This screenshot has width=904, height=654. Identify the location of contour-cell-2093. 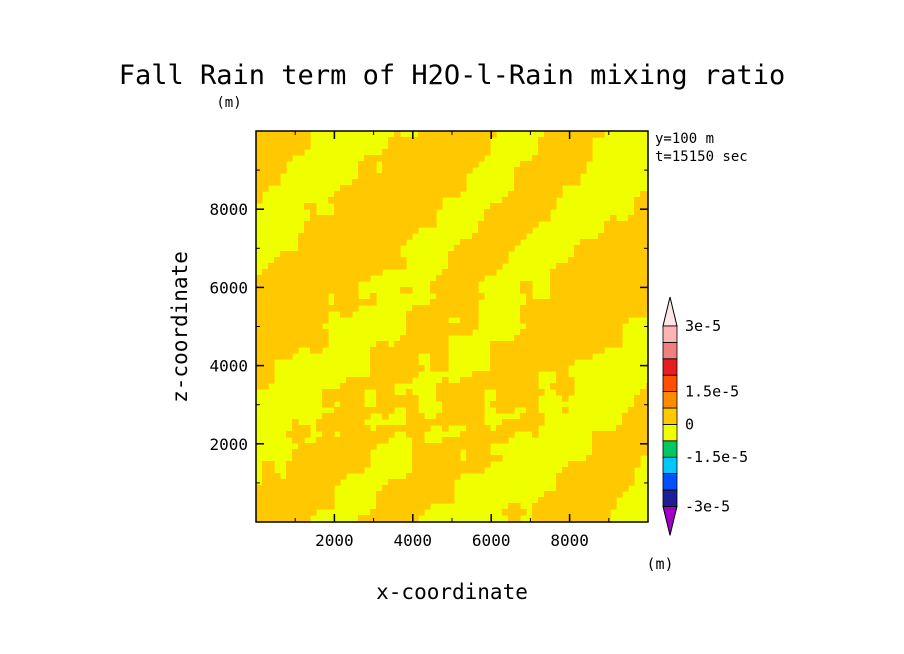
(361, 470).